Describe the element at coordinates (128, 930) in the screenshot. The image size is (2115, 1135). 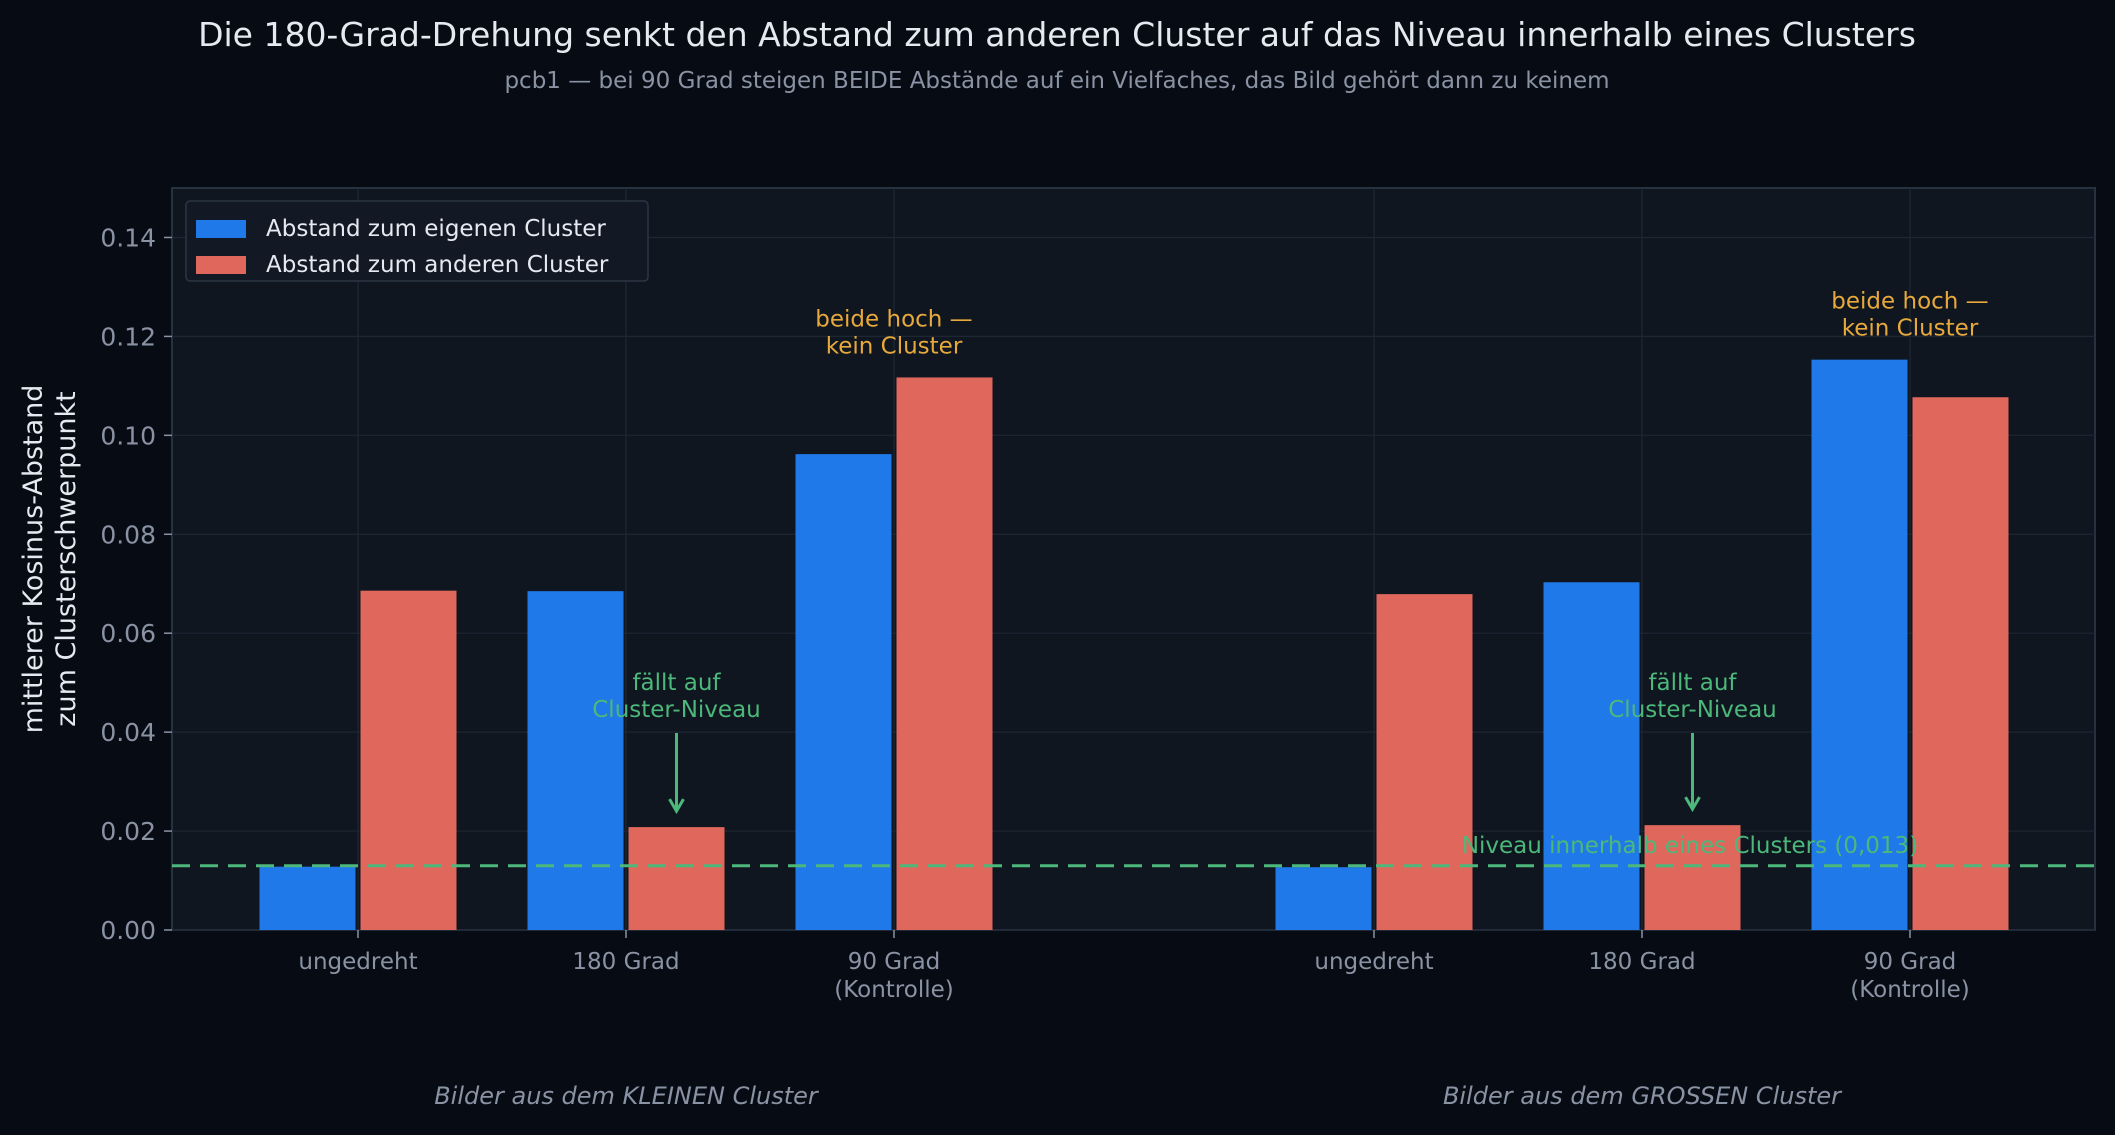
I see `y-tick-label: 0.00` at that location.